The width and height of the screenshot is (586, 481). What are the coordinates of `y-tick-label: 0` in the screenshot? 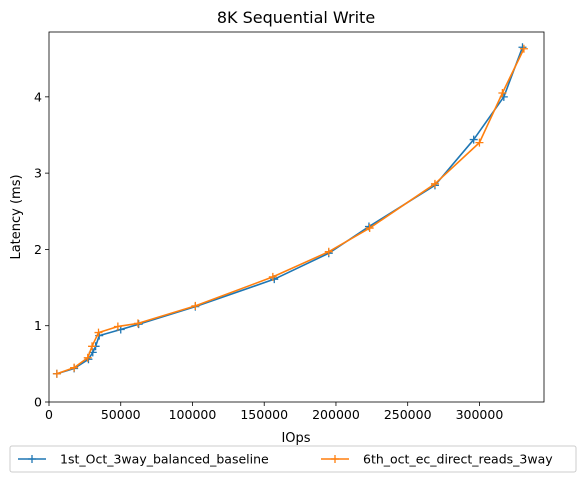 It's located at (38, 402).